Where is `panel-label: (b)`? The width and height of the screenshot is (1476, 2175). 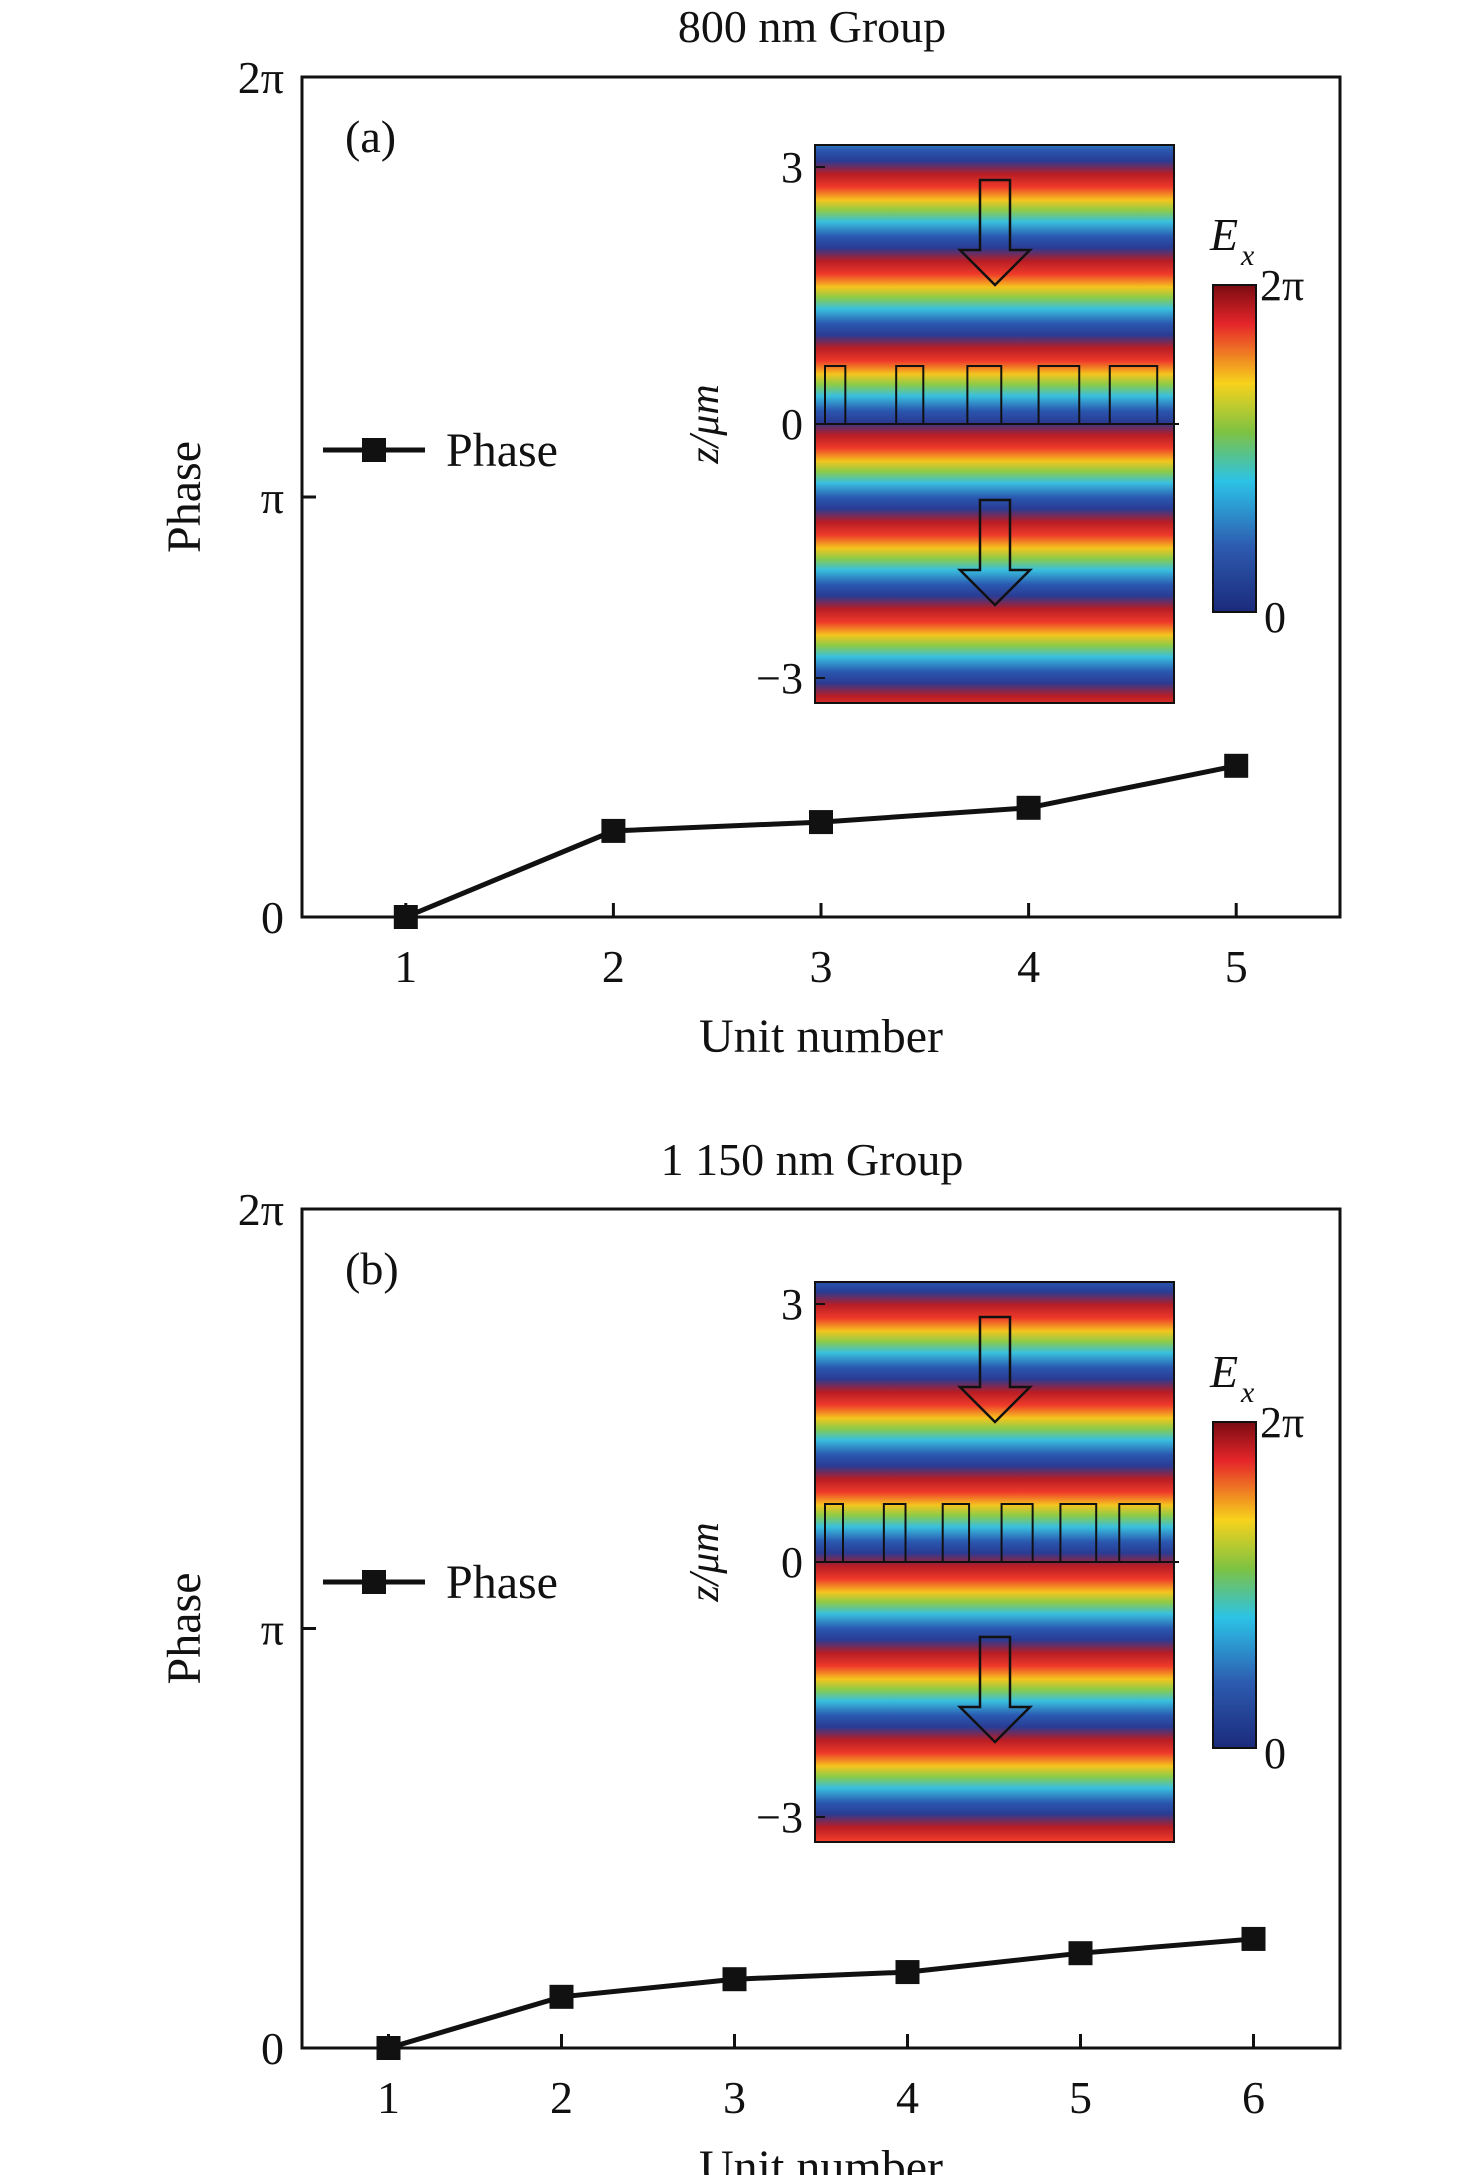 panel-label: (b) is located at coordinates (372, 1268).